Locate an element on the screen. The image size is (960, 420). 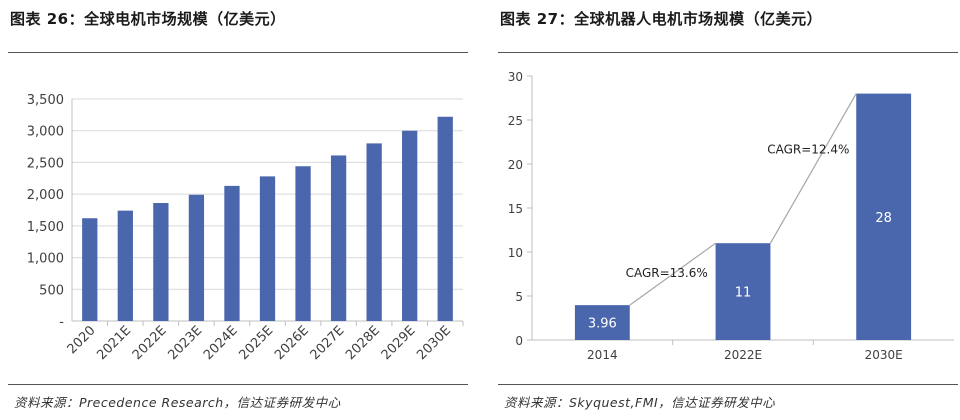
y-tick-label: 25 is located at coordinates (515, 121).